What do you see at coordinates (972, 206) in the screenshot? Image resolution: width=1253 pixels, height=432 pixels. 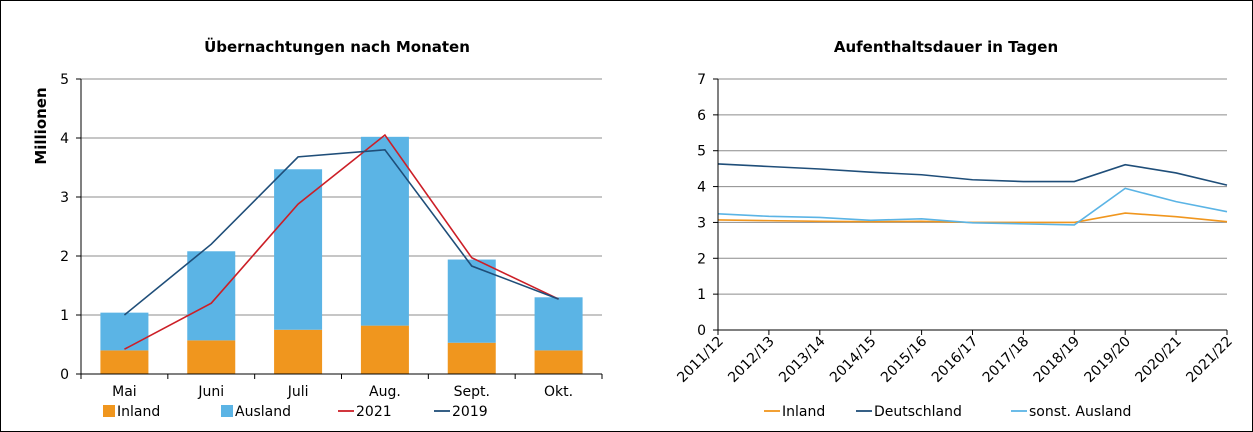 I see `chart2-line-sonst-ausland` at bounding box center [972, 206].